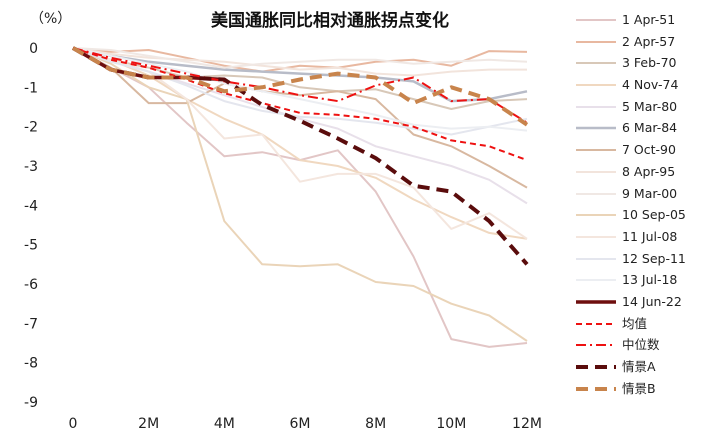 The width and height of the screenshot is (706, 439). Describe the element at coordinates (330, 20) in the screenshot. I see `chart-title: 美国通胀同比相对通胀拐点变化` at that location.